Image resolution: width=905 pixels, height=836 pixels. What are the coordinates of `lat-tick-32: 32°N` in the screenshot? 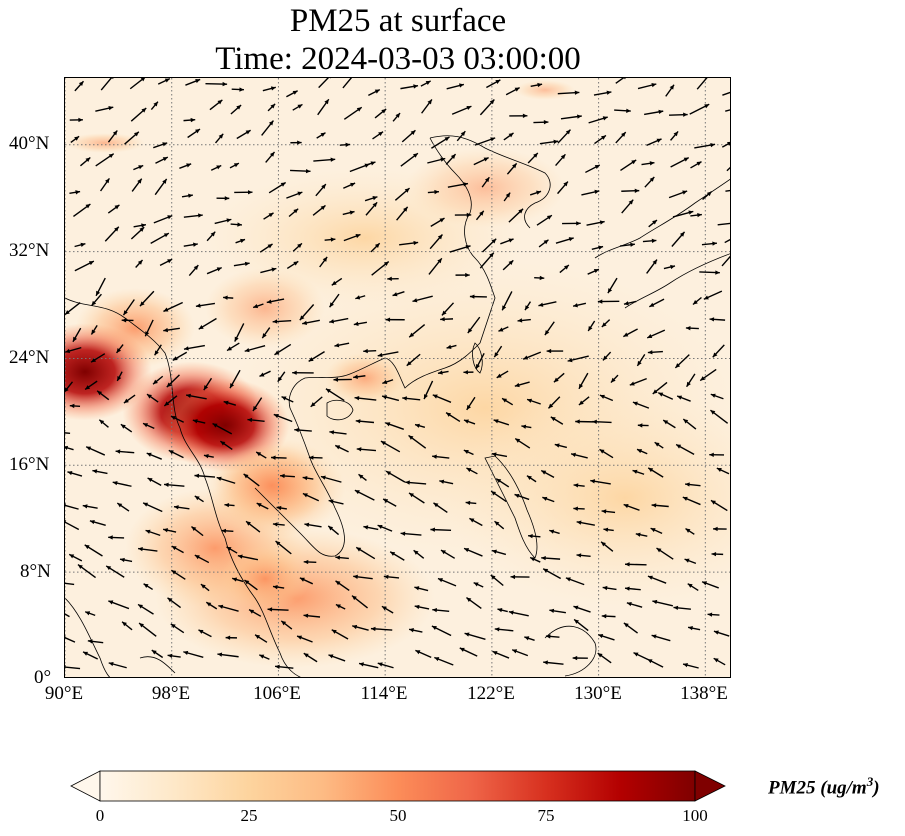 It's located at (29, 250).